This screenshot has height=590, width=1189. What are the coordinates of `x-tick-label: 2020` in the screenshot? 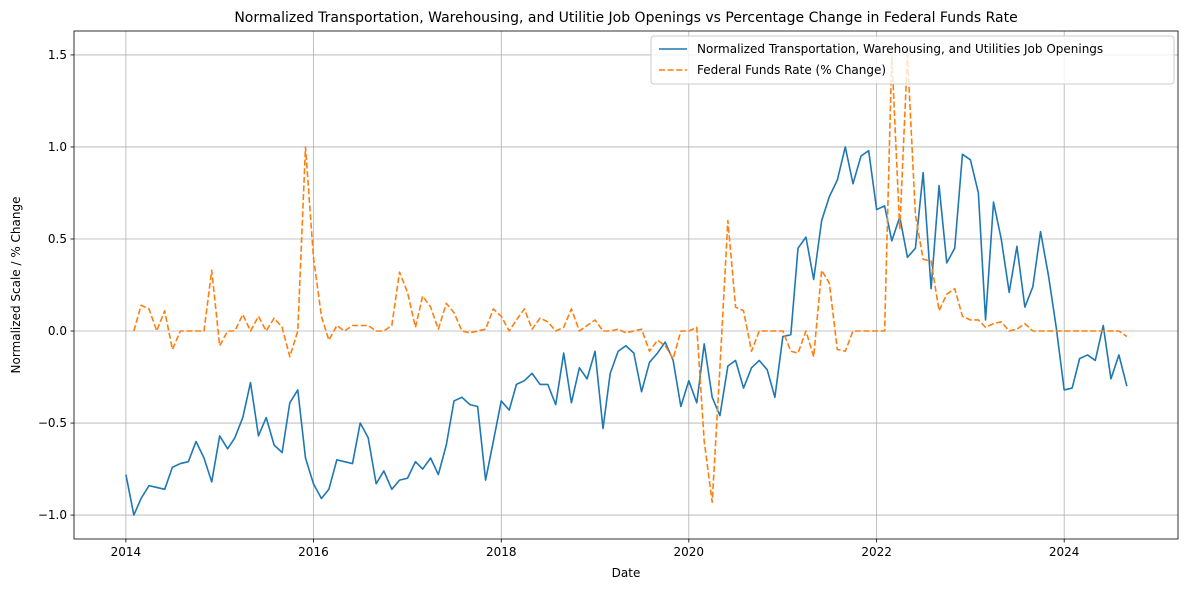 It's located at (689, 552).